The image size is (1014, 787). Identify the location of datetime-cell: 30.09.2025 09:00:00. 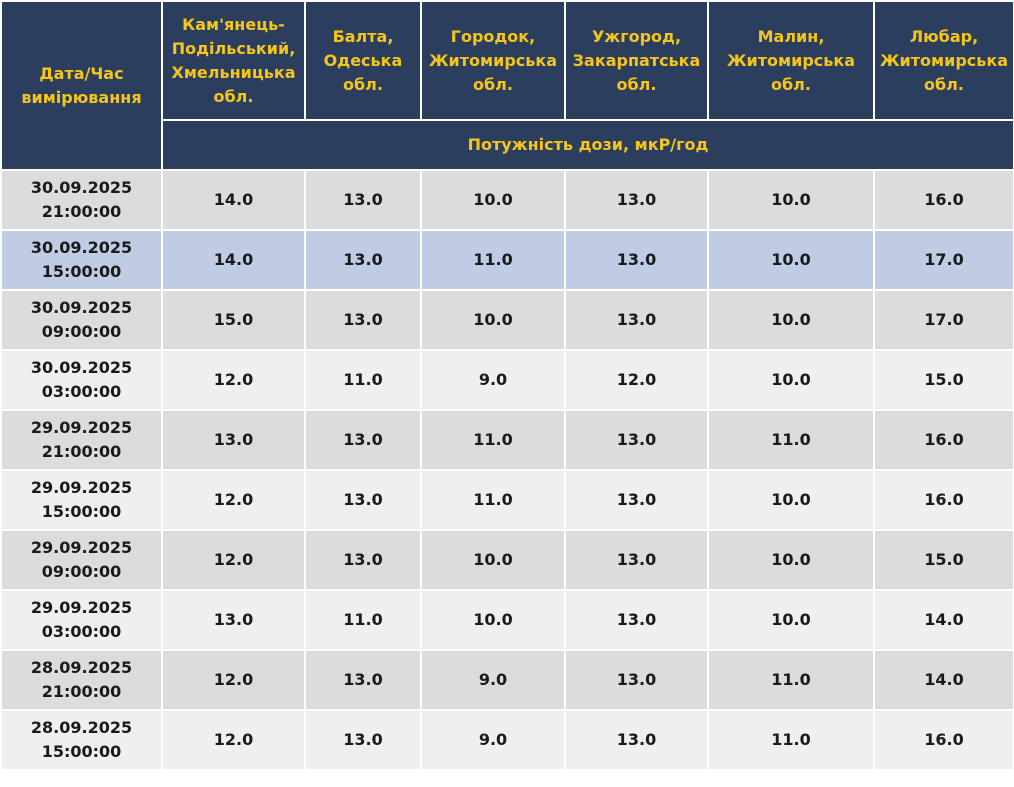
(81, 320).